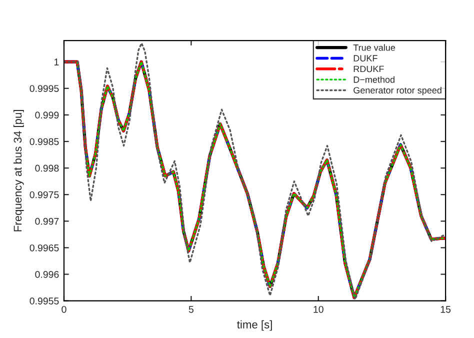 This screenshot has height=338, width=474. Describe the element at coordinates (47, 168) in the screenshot. I see `y-tick-label: 0.998` at that location.